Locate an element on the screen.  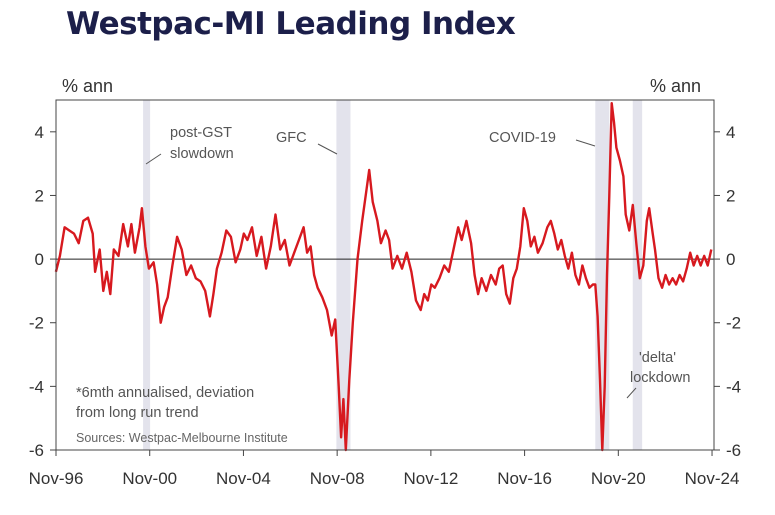
y-tick-left-label: 0 is located at coordinates (39, 259).